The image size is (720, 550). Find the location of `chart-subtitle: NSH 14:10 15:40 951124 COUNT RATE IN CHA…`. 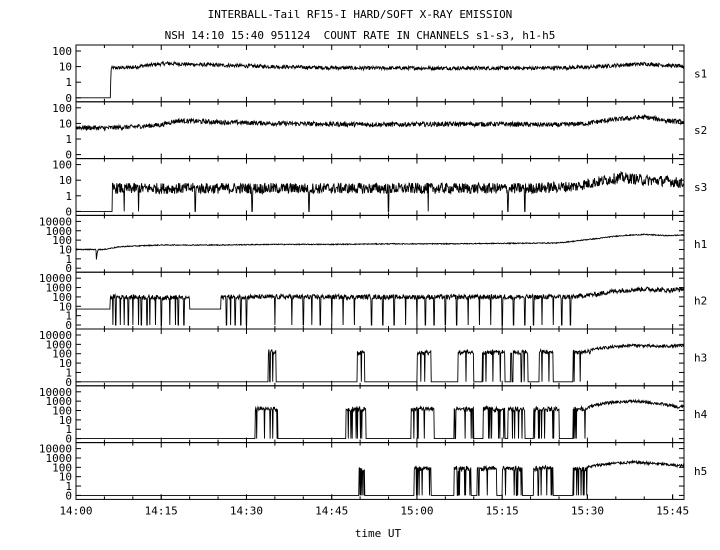

chart-subtitle: NSH 14:10 15:40 951124 COUNT RATE IN CHA… is located at coordinates (360, 35).